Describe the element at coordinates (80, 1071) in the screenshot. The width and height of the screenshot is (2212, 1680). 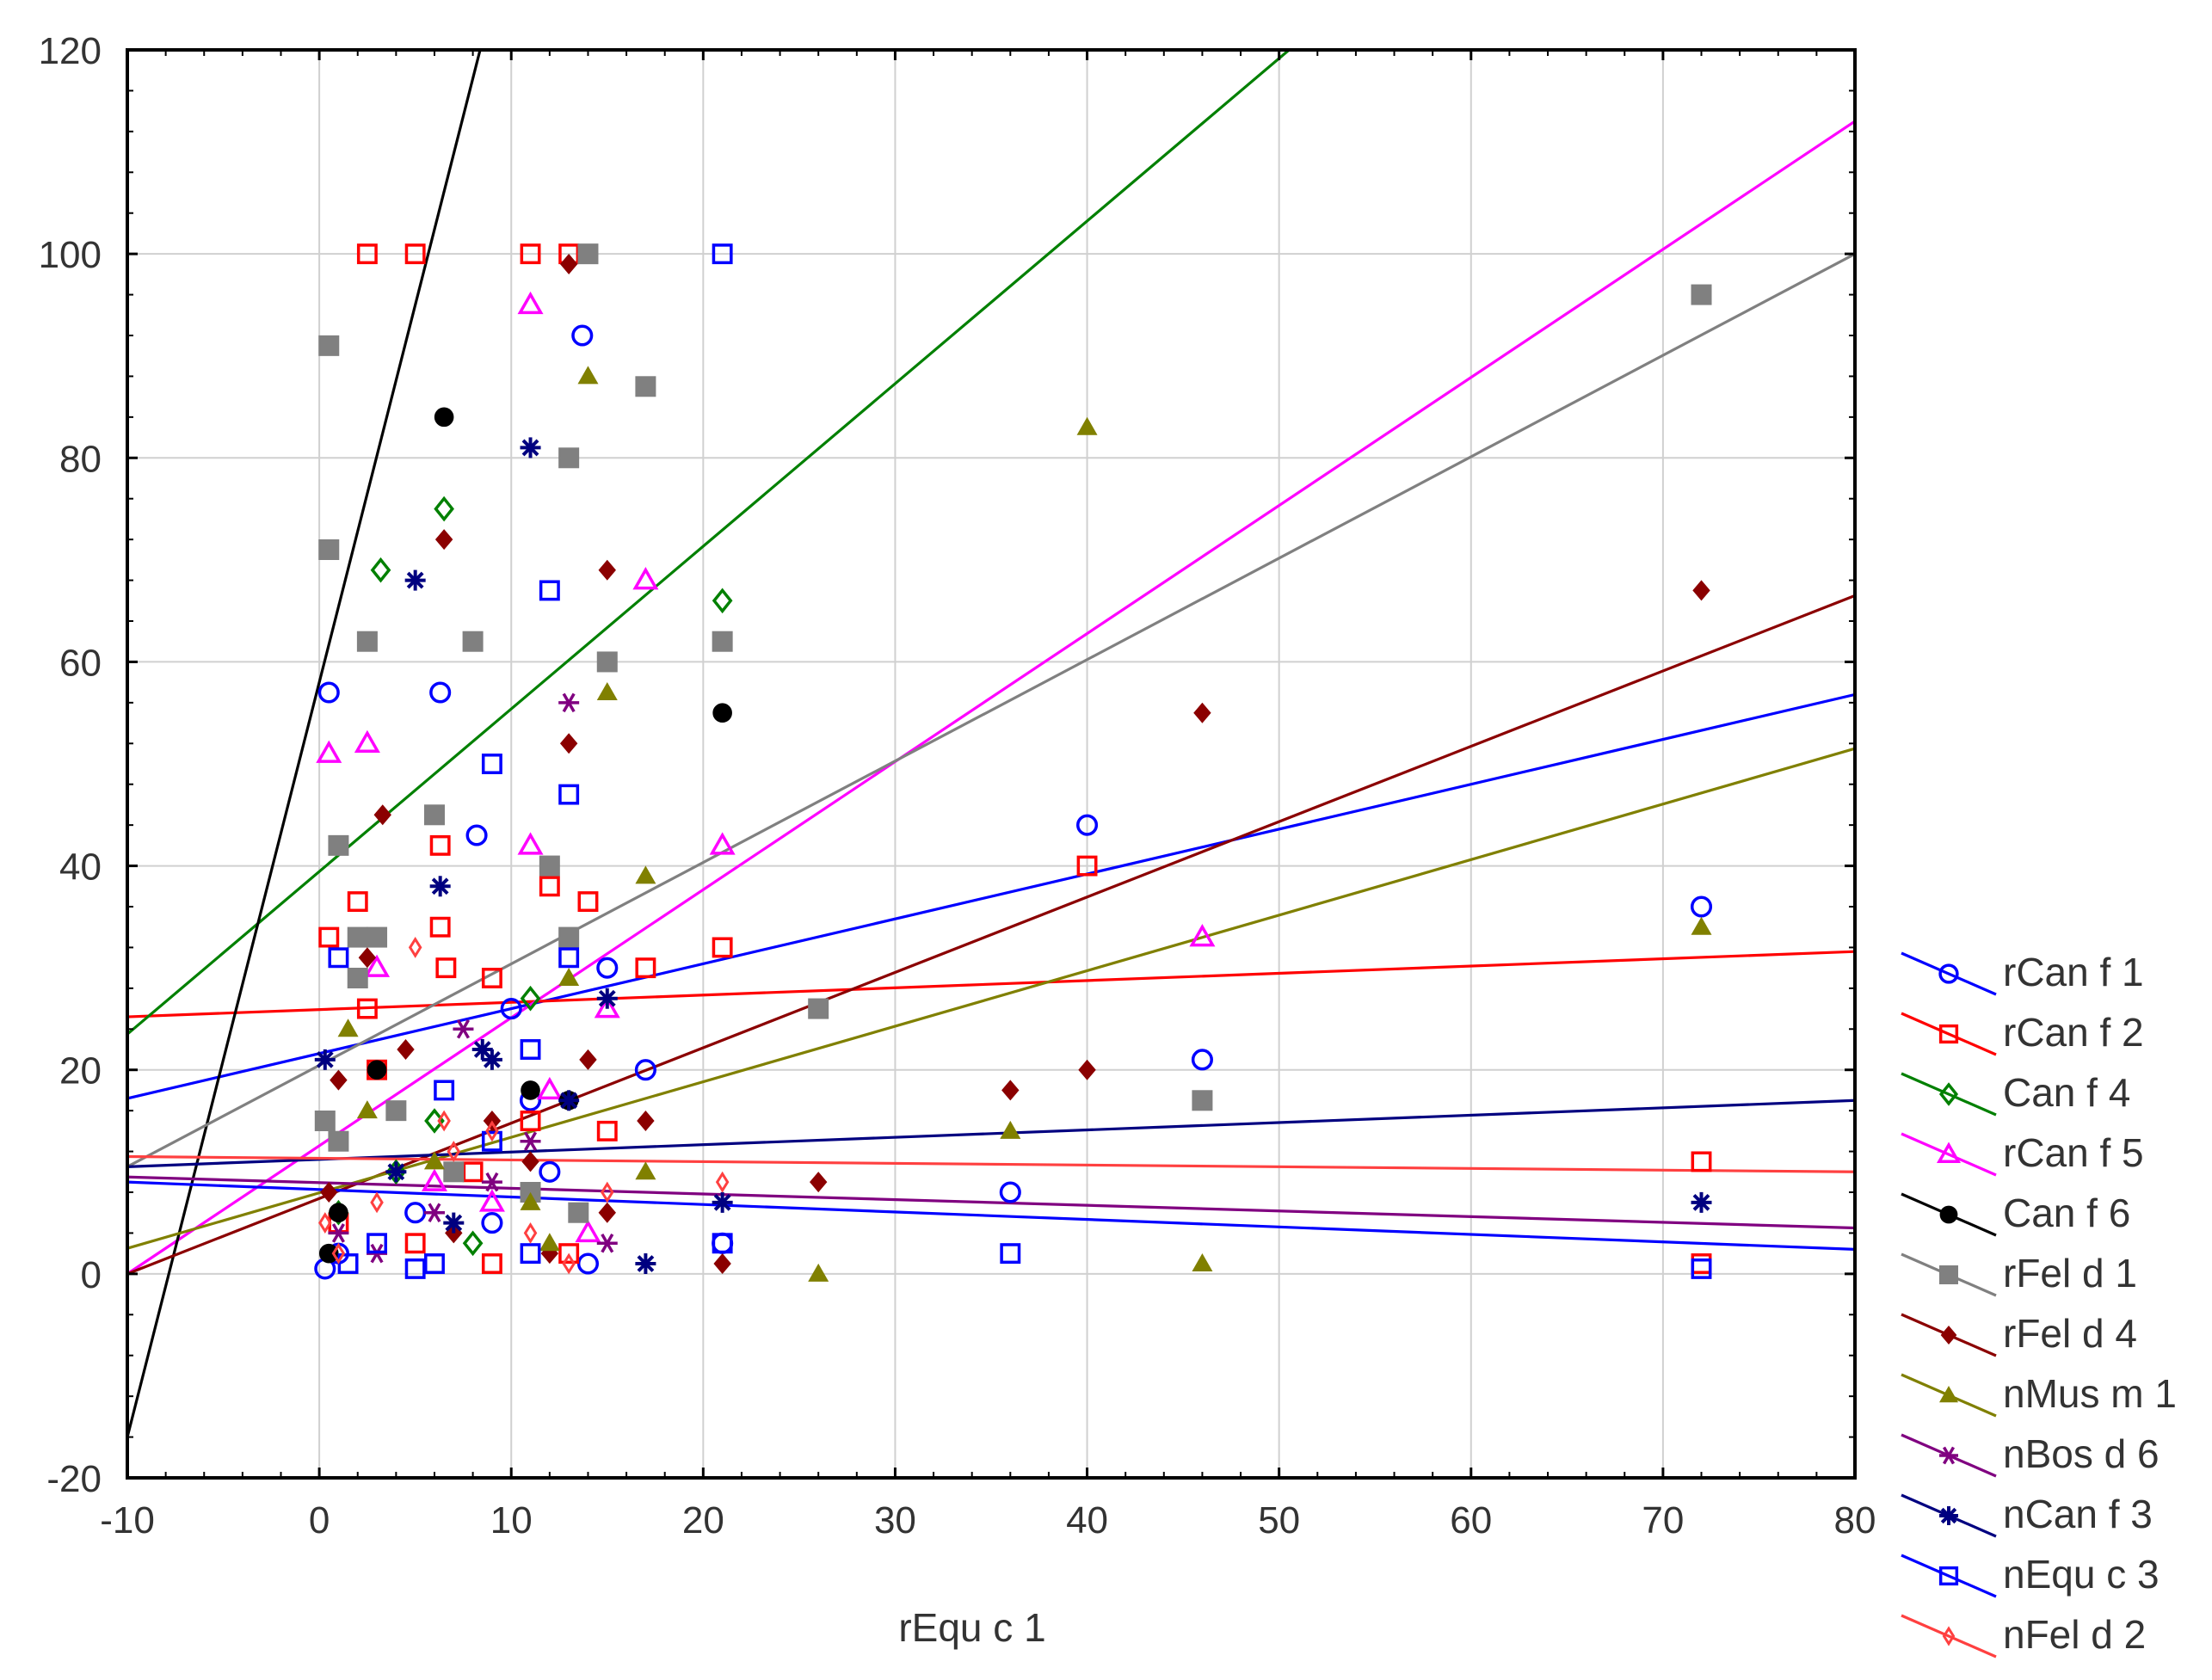
I see `y-tick-label: 20` at that location.